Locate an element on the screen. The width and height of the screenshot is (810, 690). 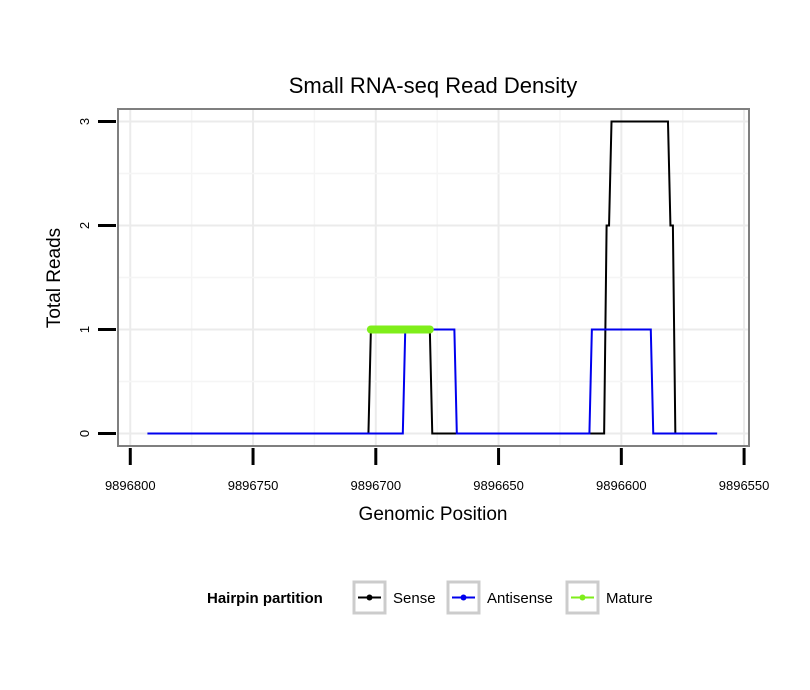
y-axis: 0 1 2 3 is located at coordinates (96, 277).